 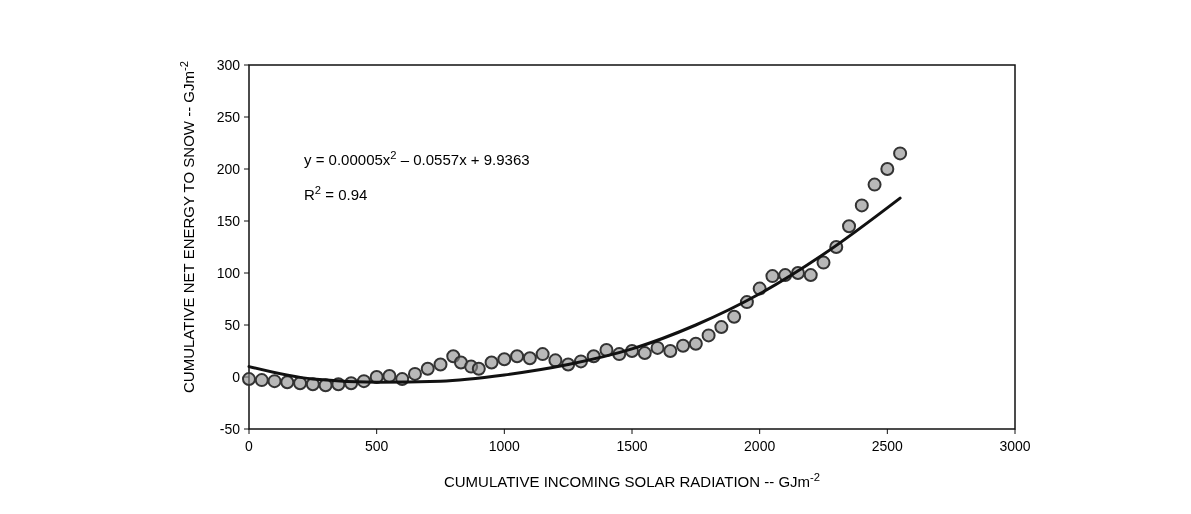 What do you see at coordinates (249, 446) in the screenshot?
I see `x-tick-label: 0` at bounding box center [249, 446].